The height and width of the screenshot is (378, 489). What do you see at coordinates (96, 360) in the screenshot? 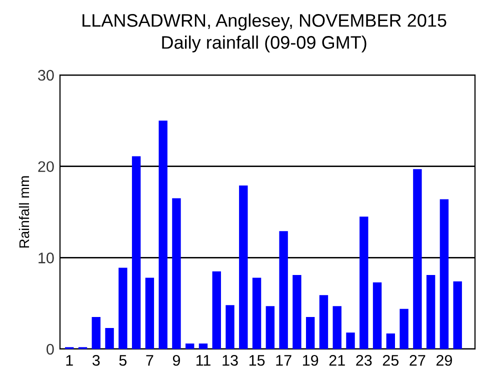
I see `x-tick-label: 3` at bounding box center [96, 360].